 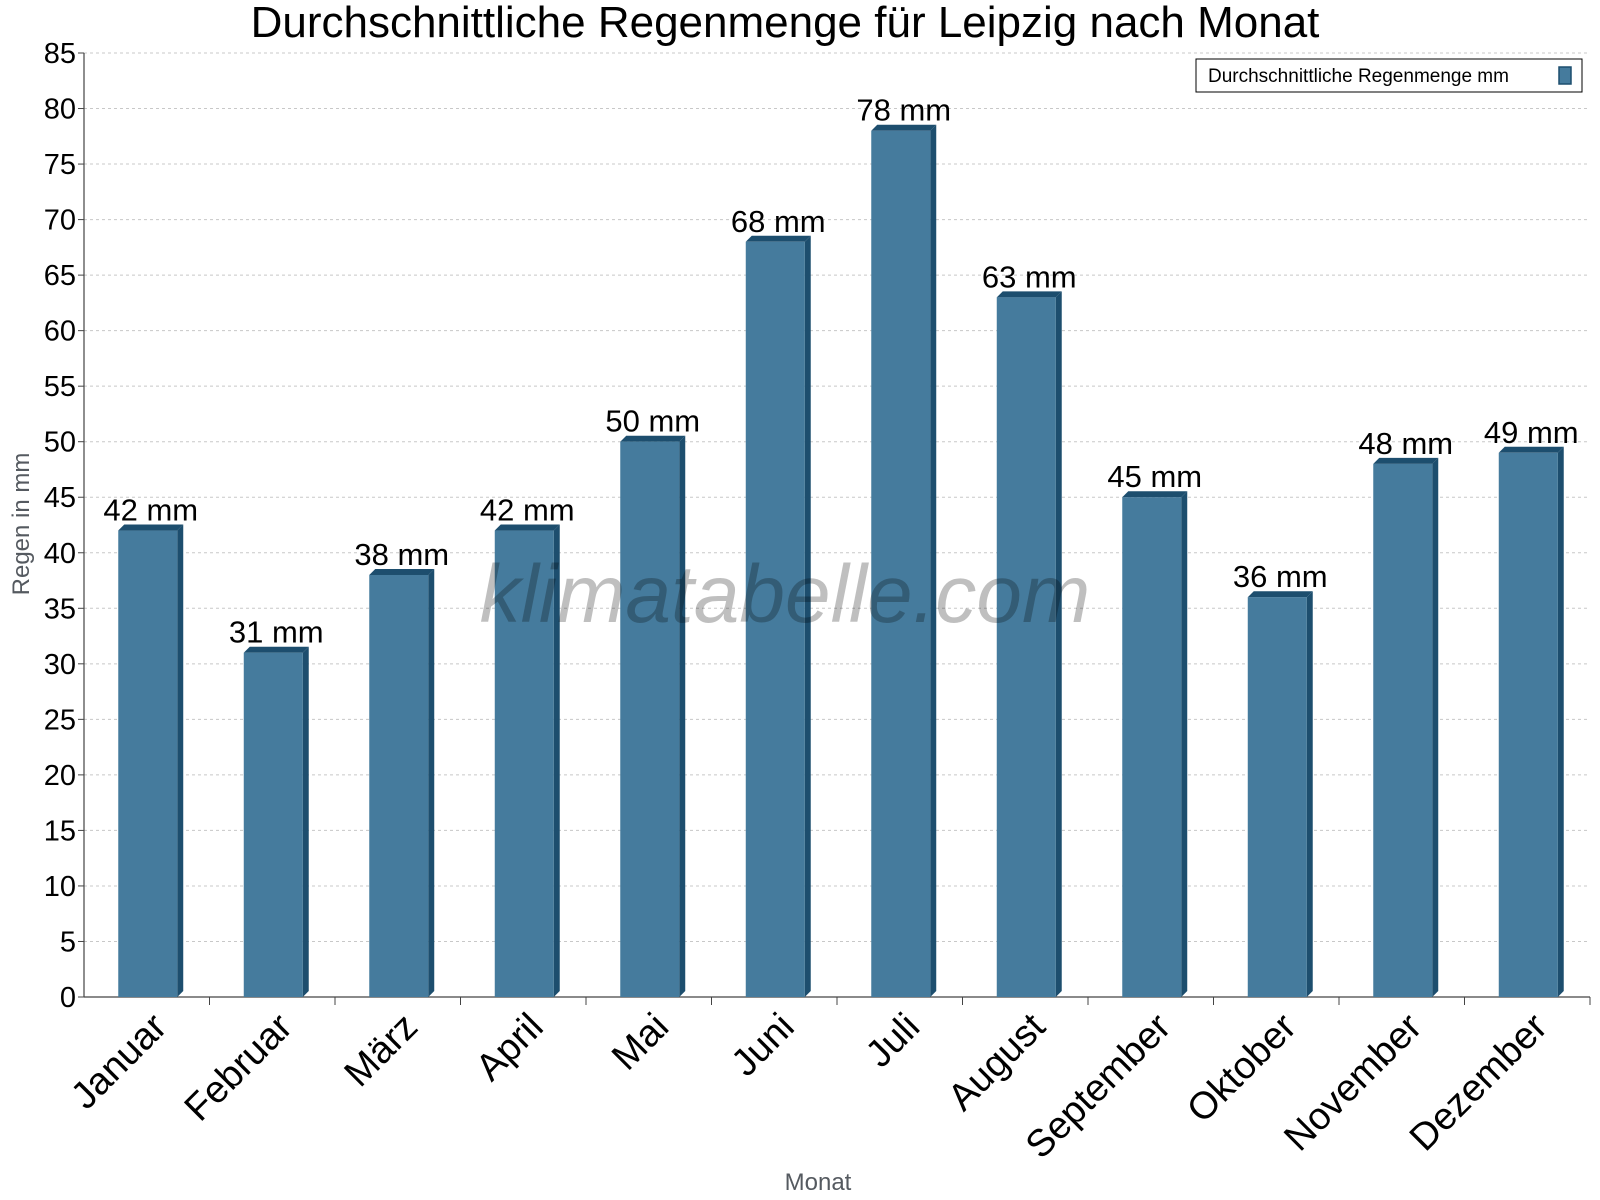 What do you see at coordinates (60, 776) in the screenshot?
I see `y-tick-label-20: 20` at bounding box center [60, 776].